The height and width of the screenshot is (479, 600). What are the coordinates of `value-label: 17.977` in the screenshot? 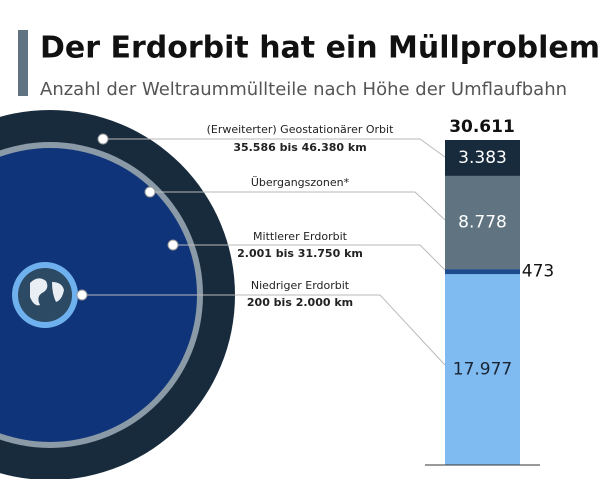 It's located at (482, 370).